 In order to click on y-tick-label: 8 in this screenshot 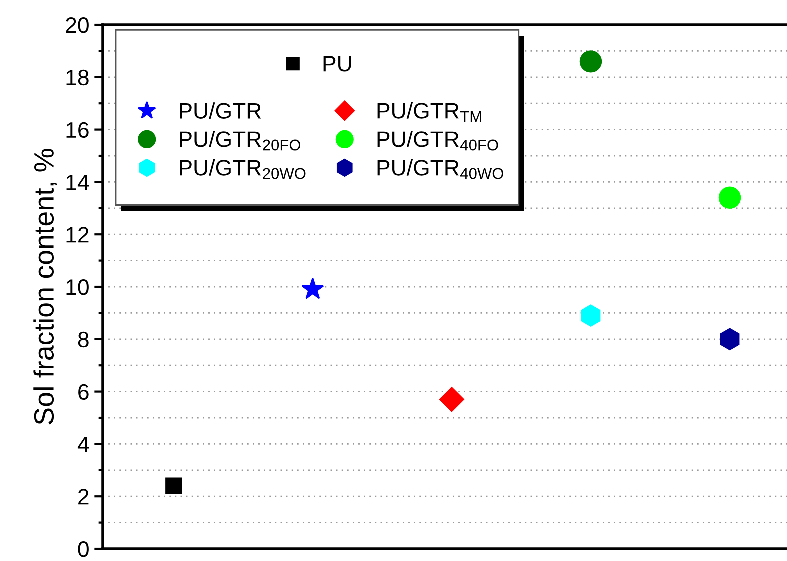, I will do `click(83, 340)`.